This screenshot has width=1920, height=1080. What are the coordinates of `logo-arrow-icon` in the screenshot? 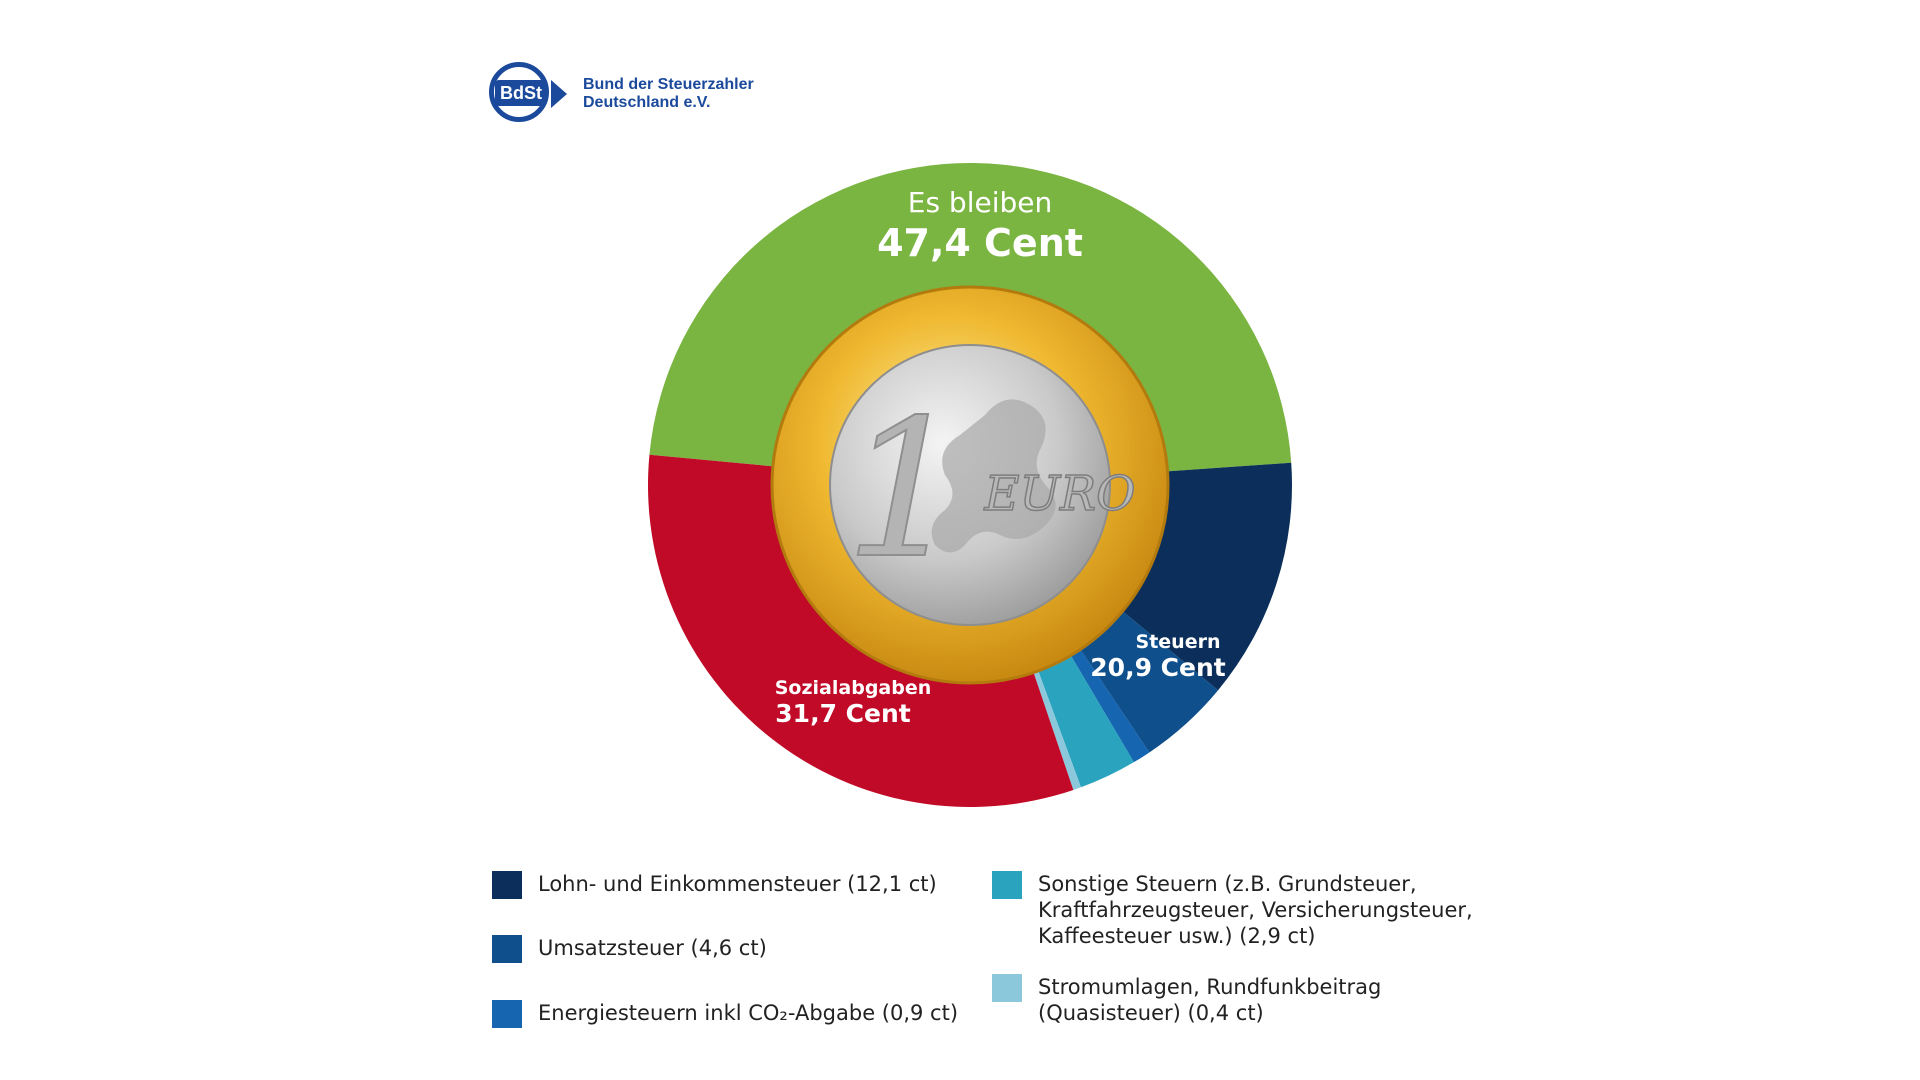 It's located at (559, 94).